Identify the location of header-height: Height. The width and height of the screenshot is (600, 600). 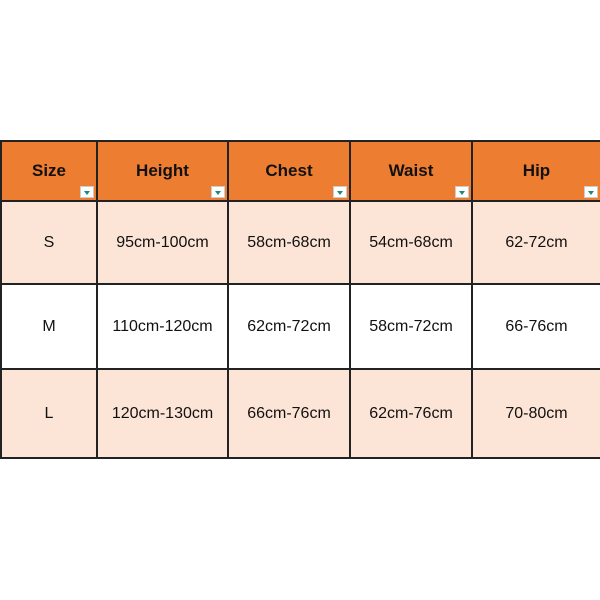
(162, 171).